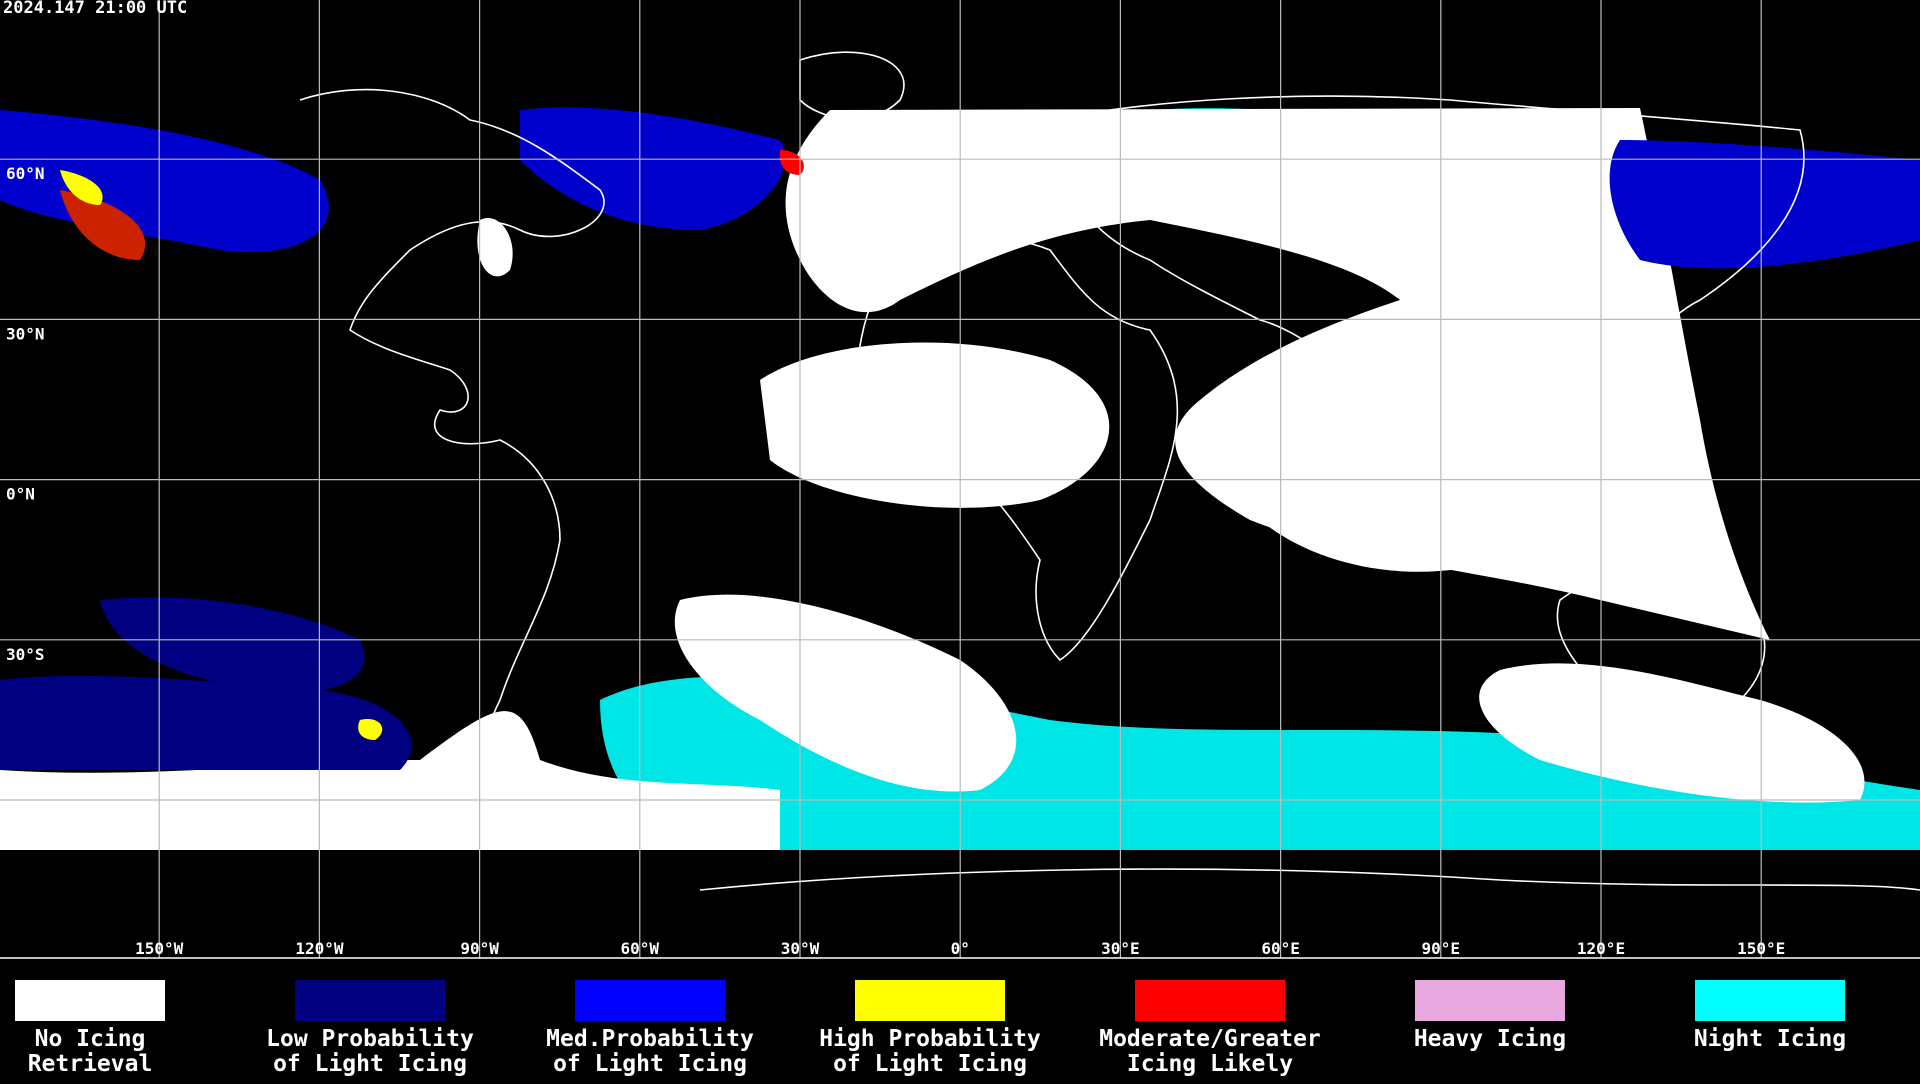 The width and height of the screenshot is (1920, 1084). Describe the element at coordinates (370, 1039) in the screenshot. I see `legend-label: Low Probability` at that location.